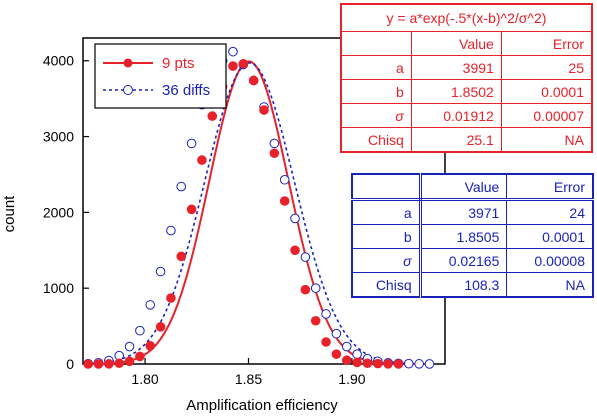 This screenshot has height=417, width=597. What do you see at coordinates (376, 140) in the screenshot?
I see `param-name: Chisq` at bounding box center [376, 140].